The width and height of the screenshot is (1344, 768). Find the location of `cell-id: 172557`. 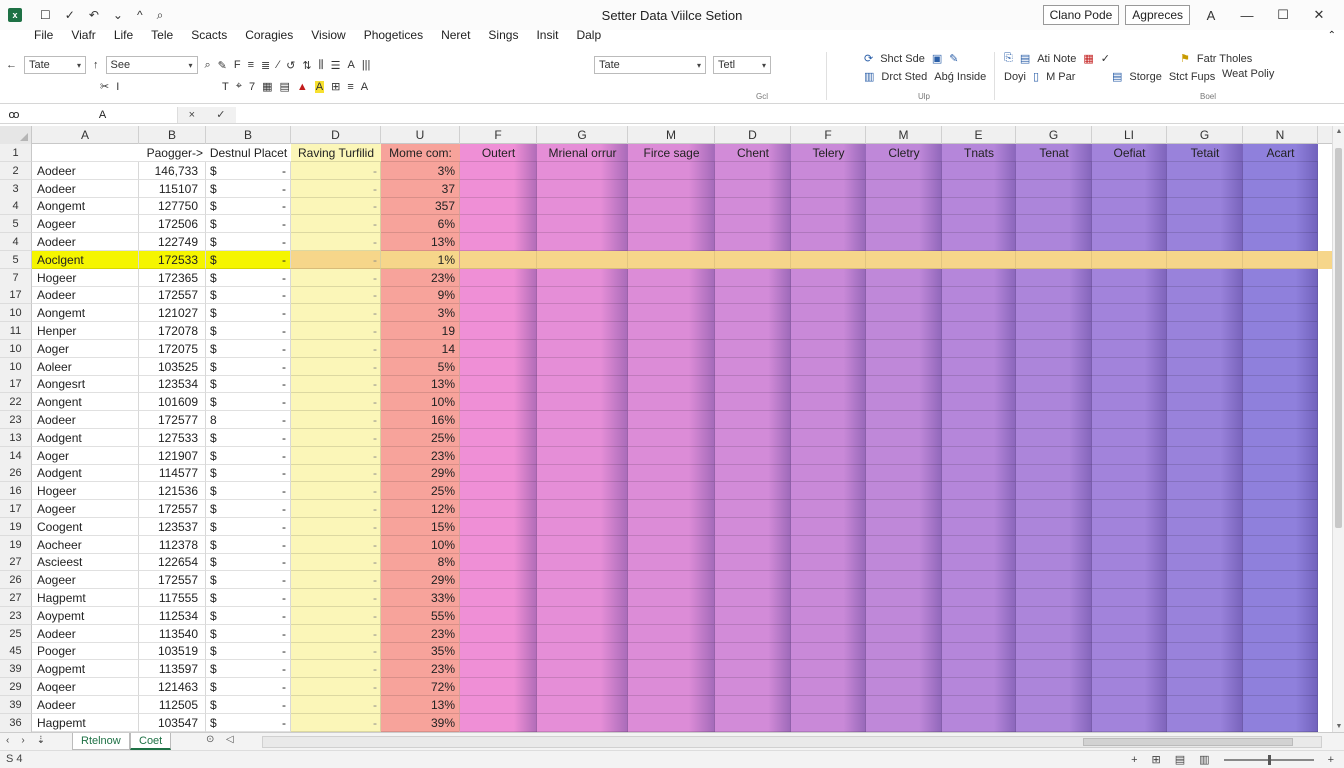

cell-id: 172557 is located at coordinates (172, 295).